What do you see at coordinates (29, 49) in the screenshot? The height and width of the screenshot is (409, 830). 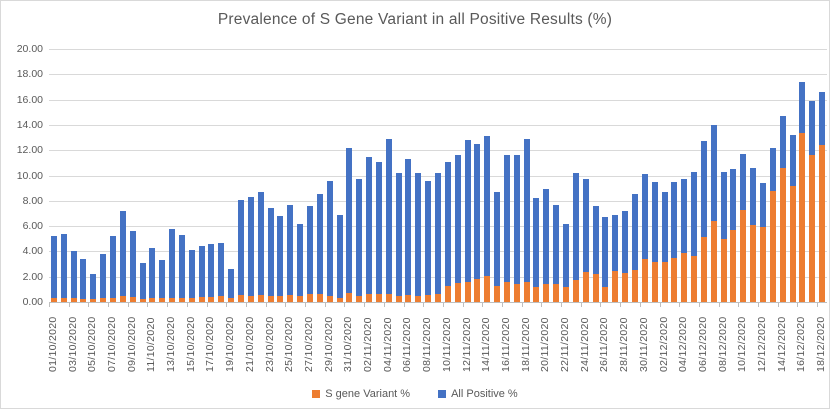 I see `y-tick-label: 20.00` at bounding box center [29, 49].